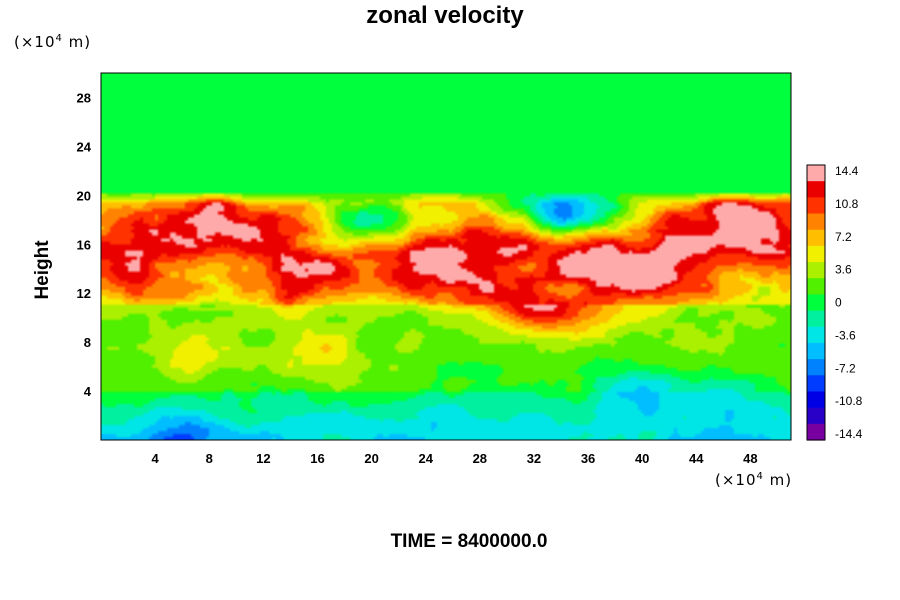 This screenshot has width=900, height=600. What do you see at coordinates (455, 458) in the screenshot?
I see `x-ticks: 4 8 12 16 20 24 28 32 36 40 44 48` at bounding box center [455, 458].